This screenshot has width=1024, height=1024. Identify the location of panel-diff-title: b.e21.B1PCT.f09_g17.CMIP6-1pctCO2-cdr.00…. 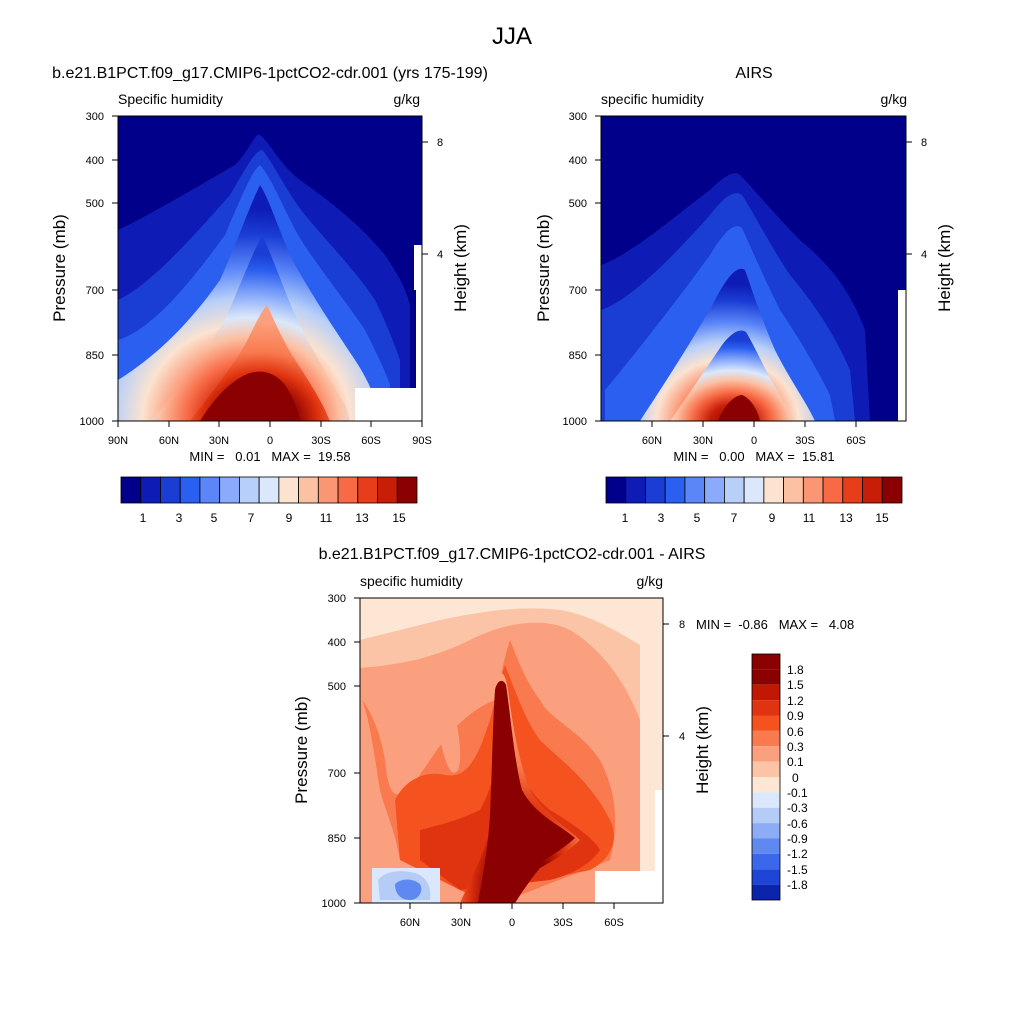
(512, 554).